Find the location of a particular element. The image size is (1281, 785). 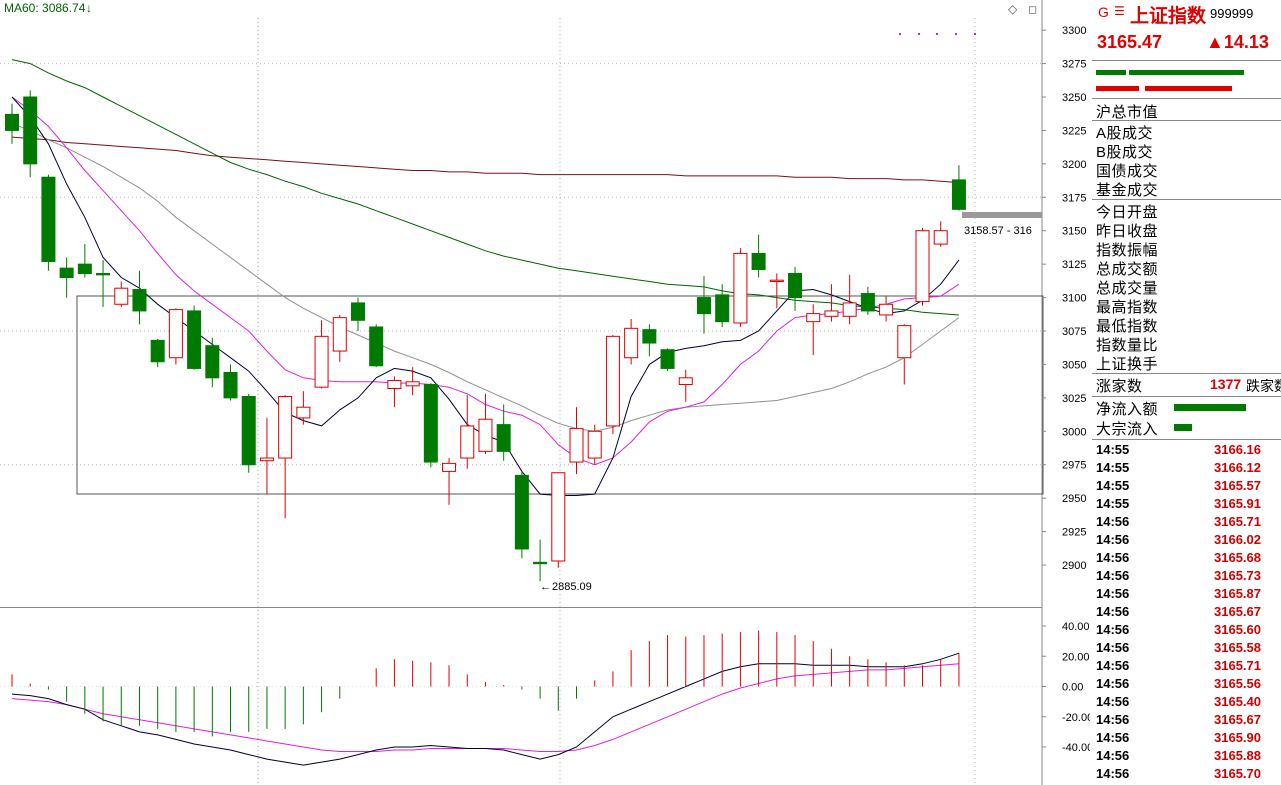

sell-bar-b is located at coordinates (1188, 88).